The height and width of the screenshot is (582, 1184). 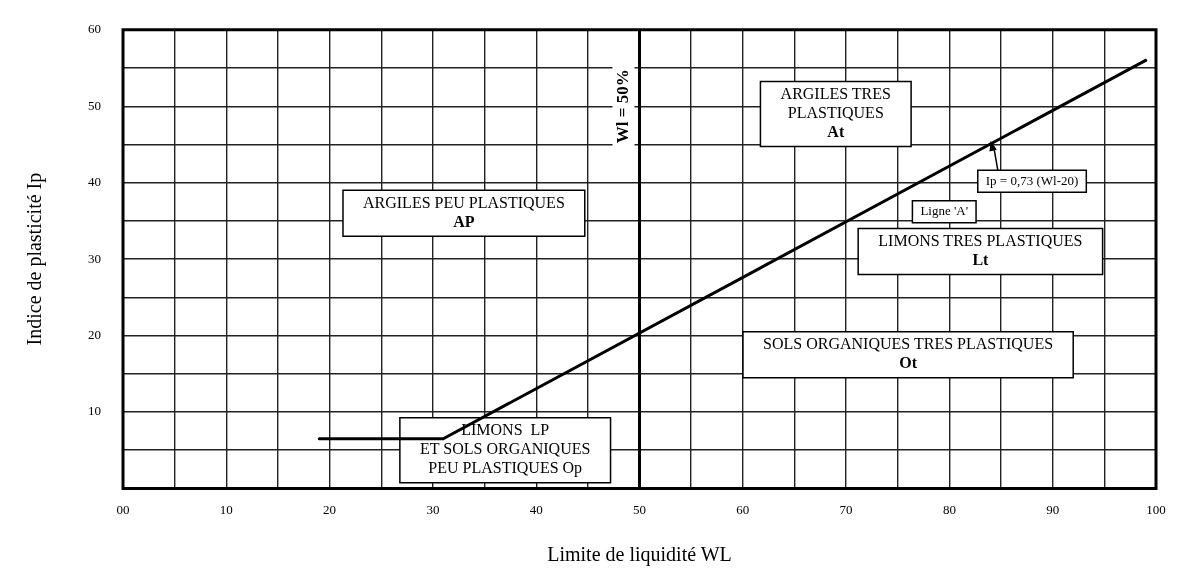 I want to click on x-tick-label: 40, so click(x=536, y=509).